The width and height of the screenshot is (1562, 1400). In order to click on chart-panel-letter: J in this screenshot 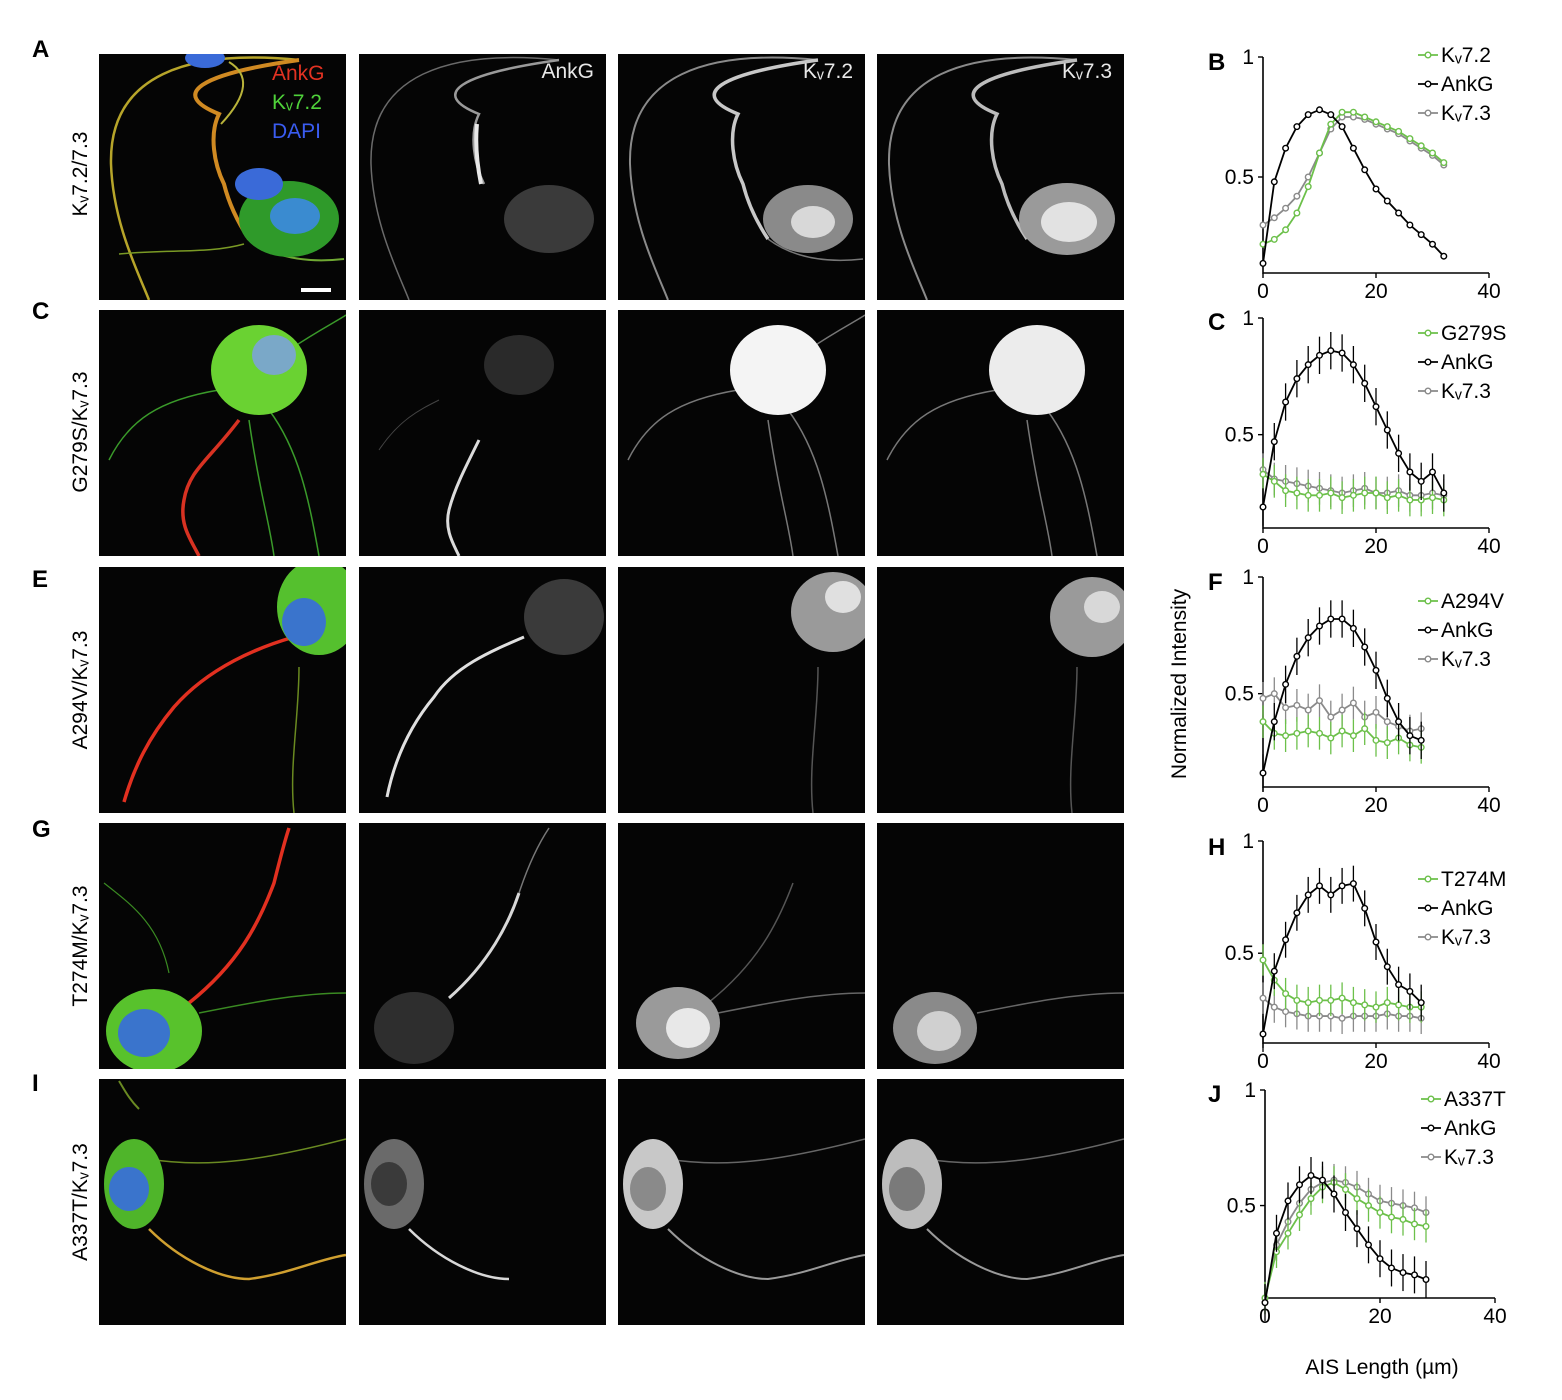, I will do `click(1214, 1094)`.